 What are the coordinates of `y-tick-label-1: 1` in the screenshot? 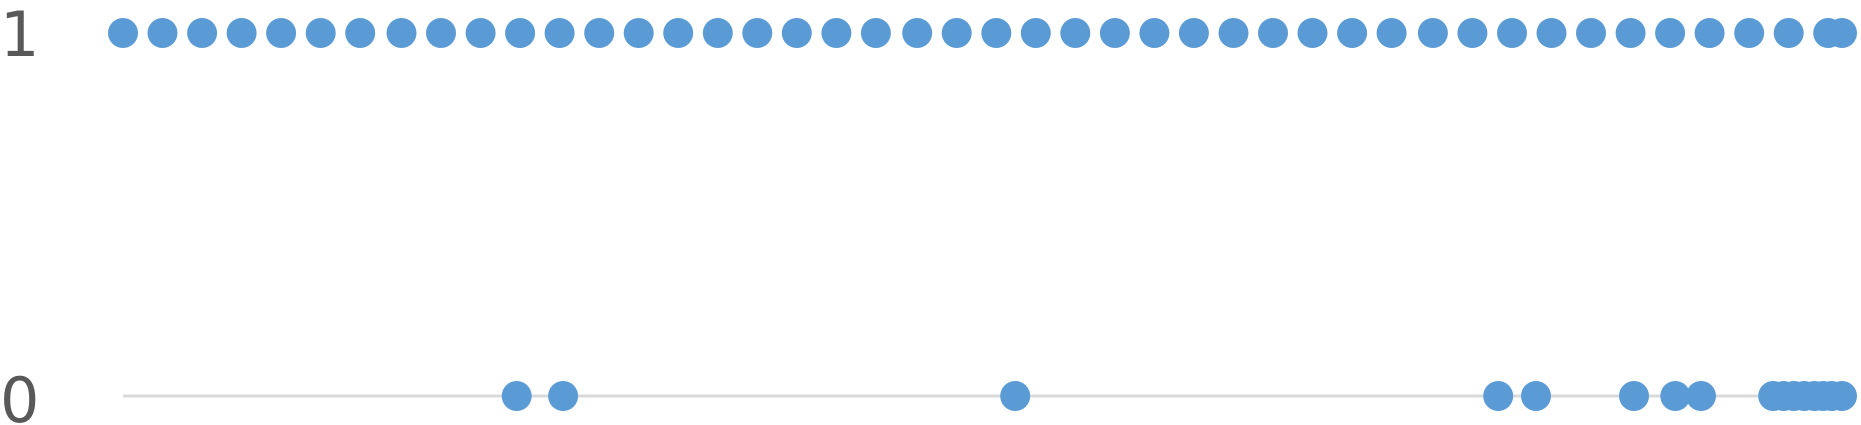 It's located at (19, 35).